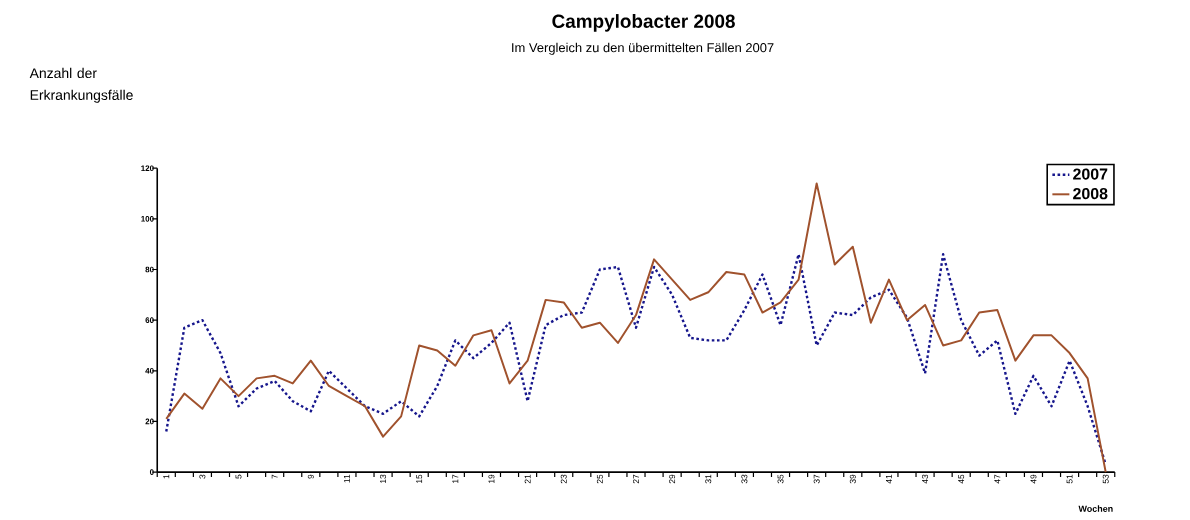 The height and width of the screenshot is (520, 1190). Describe the element at coordinates (744, 479) in the screenshot. I see `x-tick-label: 33` at that location.